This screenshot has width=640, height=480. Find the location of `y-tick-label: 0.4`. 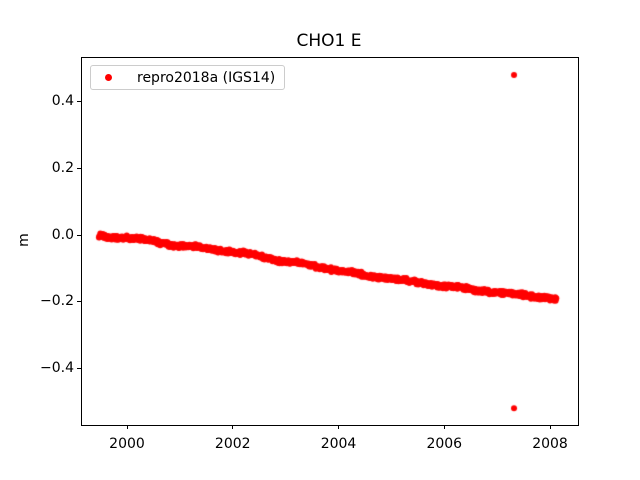

y-tick-label: 0.4 is located at coordinates (62, 101).